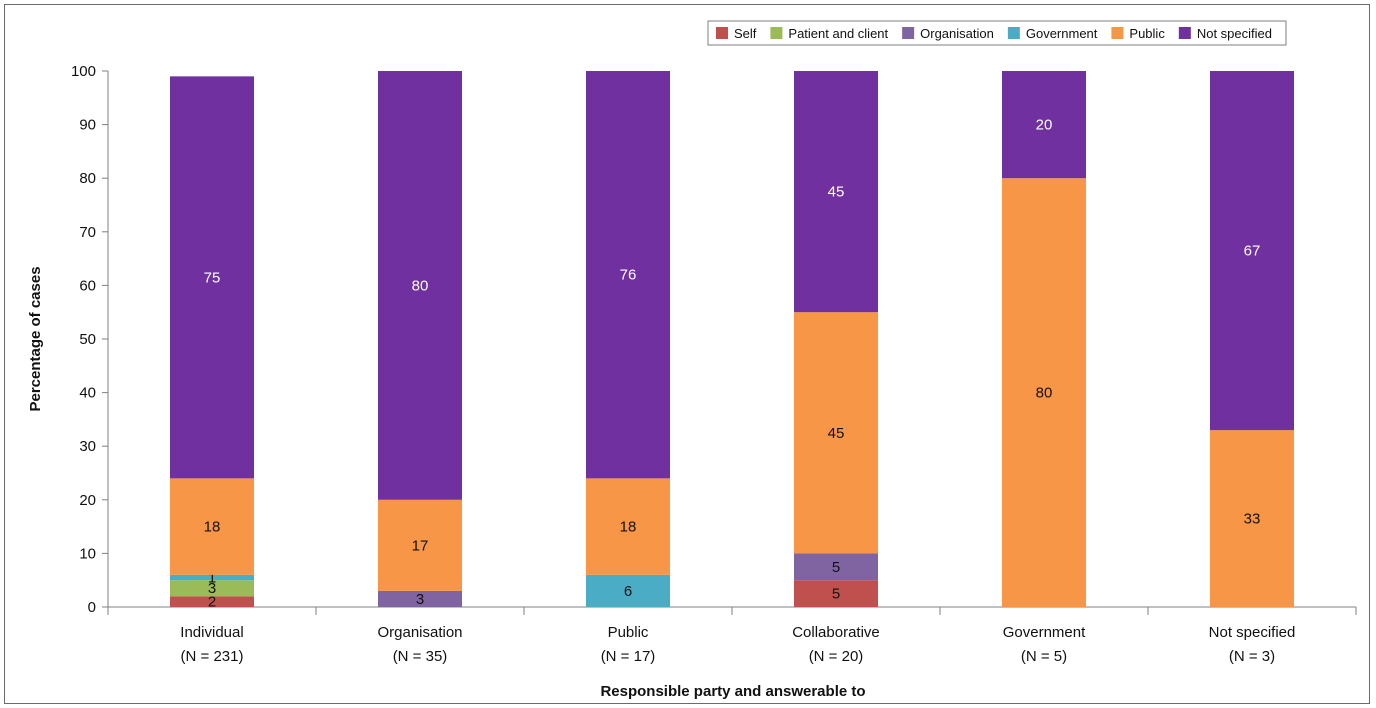 The width and height of the screenshot is (1376, 708). I want to click on y-axis-title: Percentage of cases, so click(35, 338).